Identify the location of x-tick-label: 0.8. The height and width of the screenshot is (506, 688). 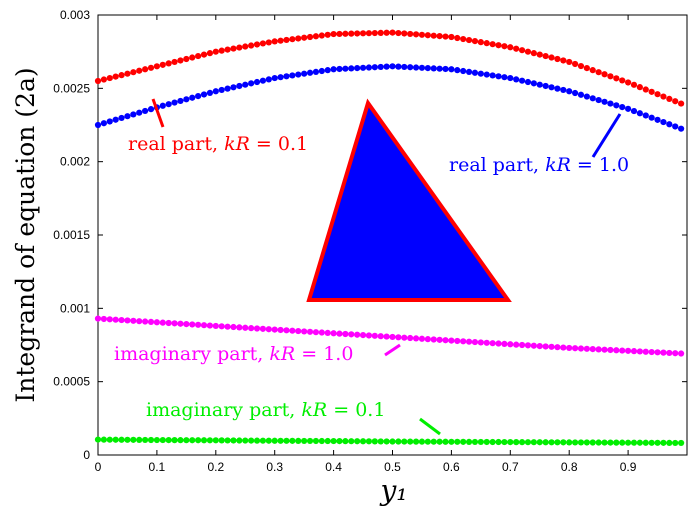
(569, 467).